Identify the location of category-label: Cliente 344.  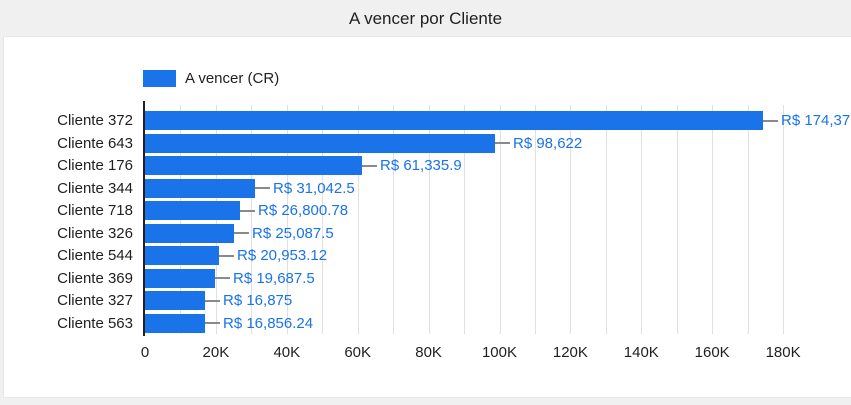
(95, 188).